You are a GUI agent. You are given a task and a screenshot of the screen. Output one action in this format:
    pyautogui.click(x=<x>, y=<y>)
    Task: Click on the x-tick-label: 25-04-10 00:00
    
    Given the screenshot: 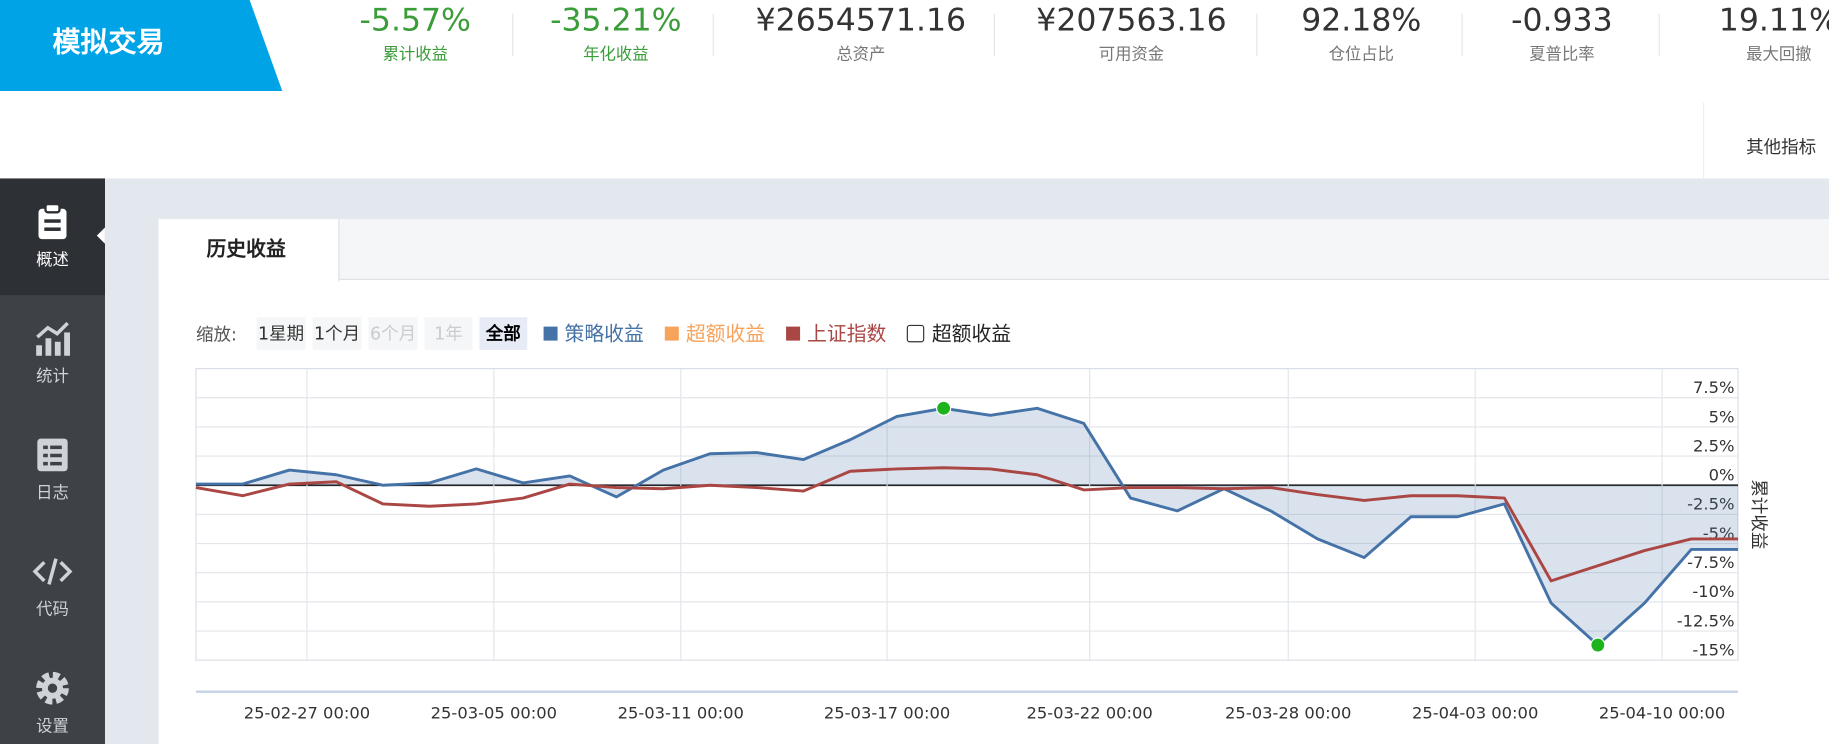 What is the action you would take?
    pyautogui.click(x=1662, y=713)
    